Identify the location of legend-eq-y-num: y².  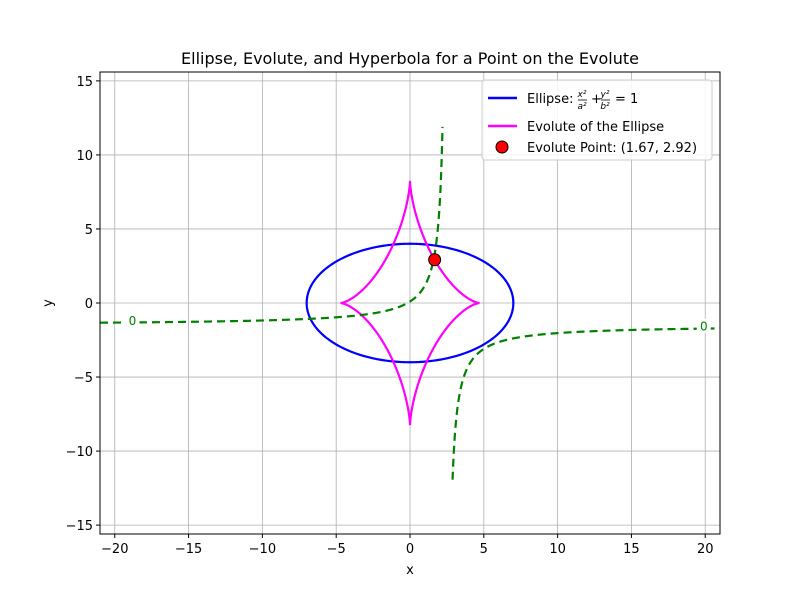
(605, 95).